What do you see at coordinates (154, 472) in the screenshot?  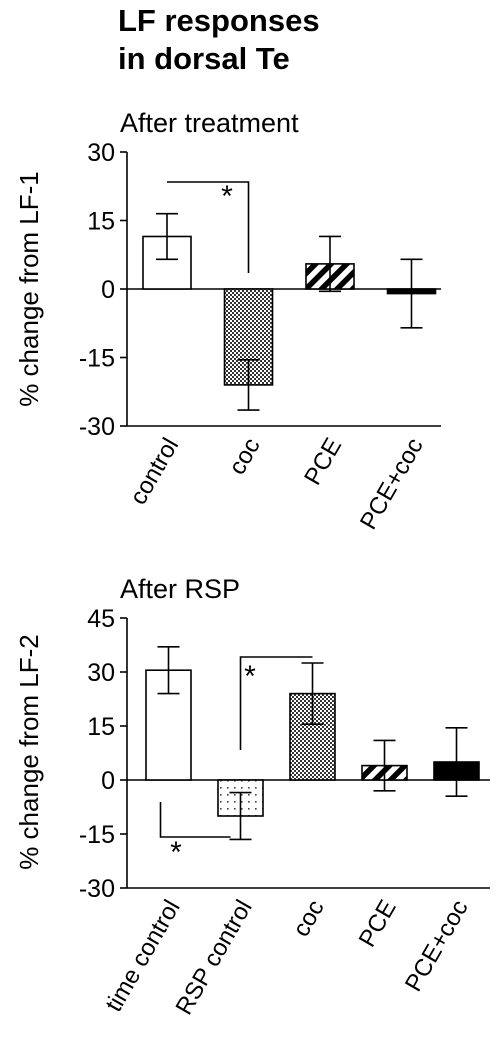 I see `category-label: control` at bounding box center [154, 472].